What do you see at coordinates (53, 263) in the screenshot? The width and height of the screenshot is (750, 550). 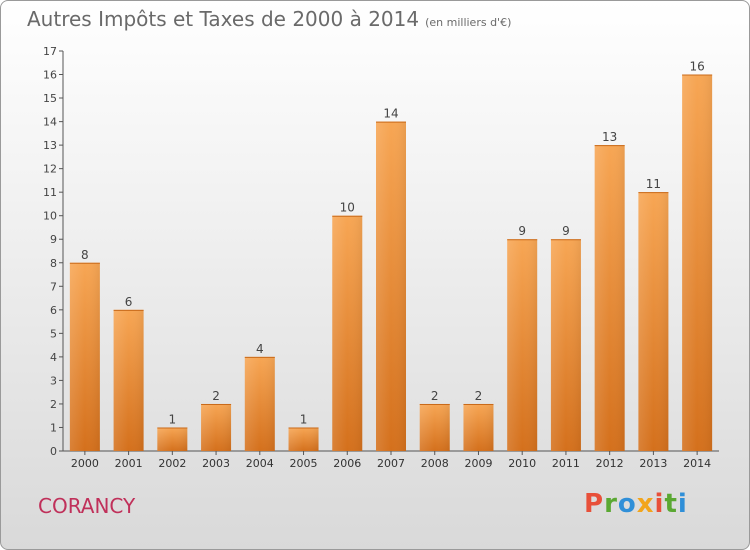 I see `y-tick-label: 8` at bounding box center [53, 263].